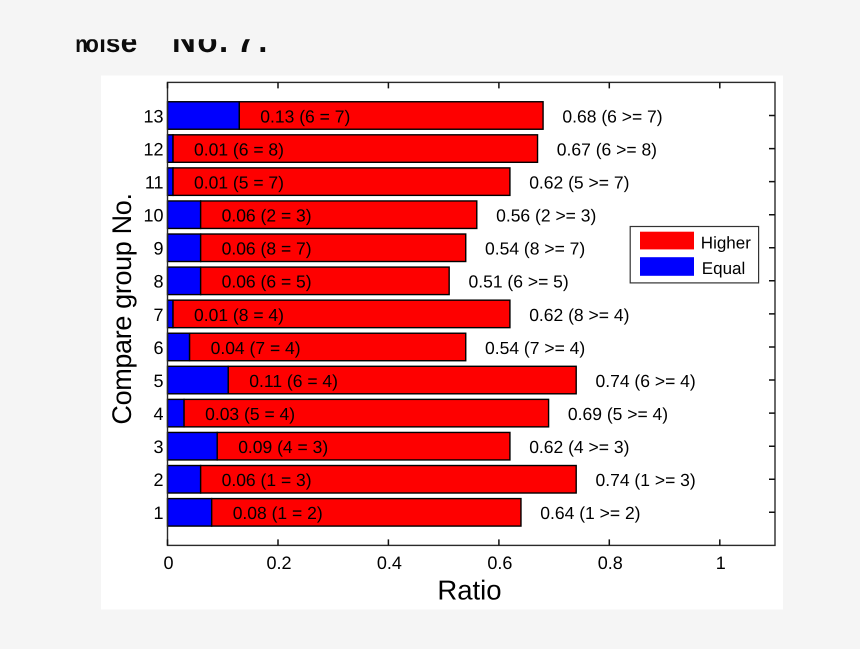 This screenshot has width=860, height=649. I want to click on svg-text: 0.62 (4 >= 3), so click(579, 447).